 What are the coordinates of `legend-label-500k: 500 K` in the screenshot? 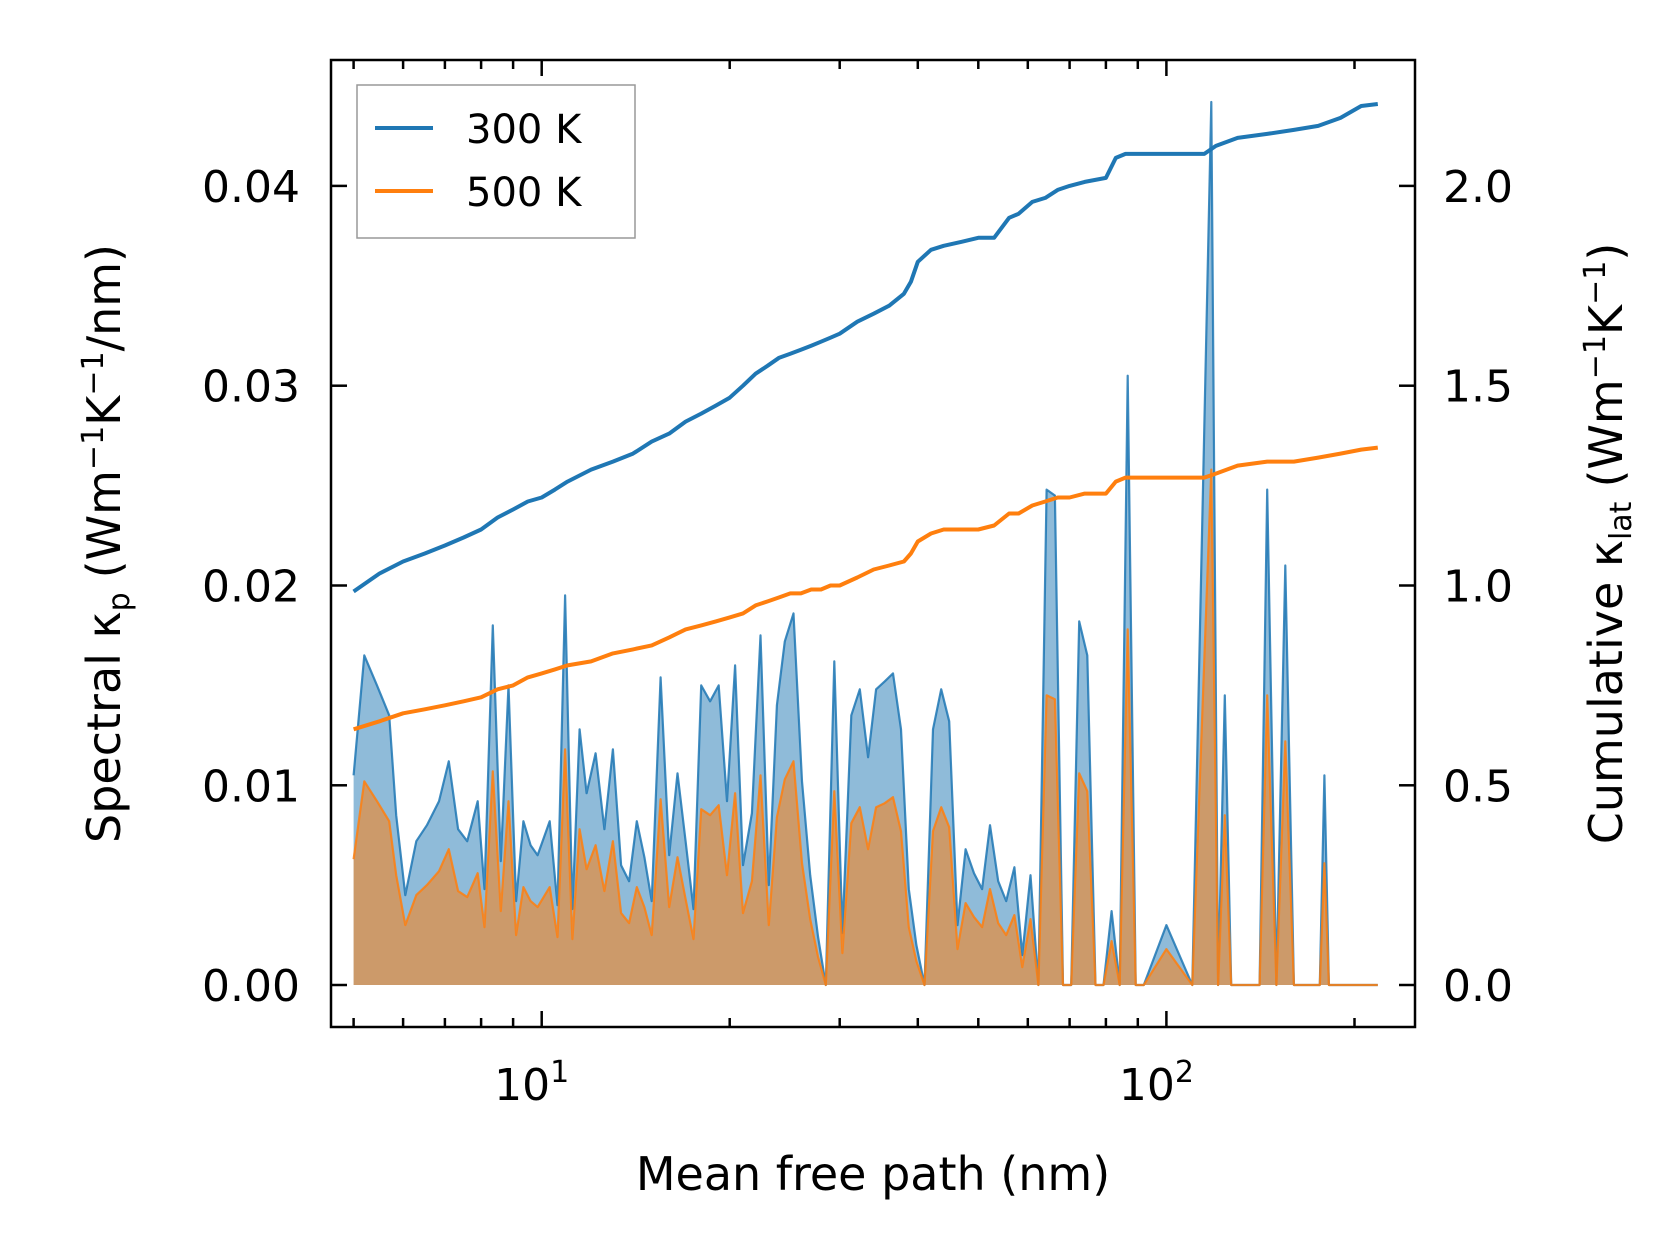 It's located at (524, 193).